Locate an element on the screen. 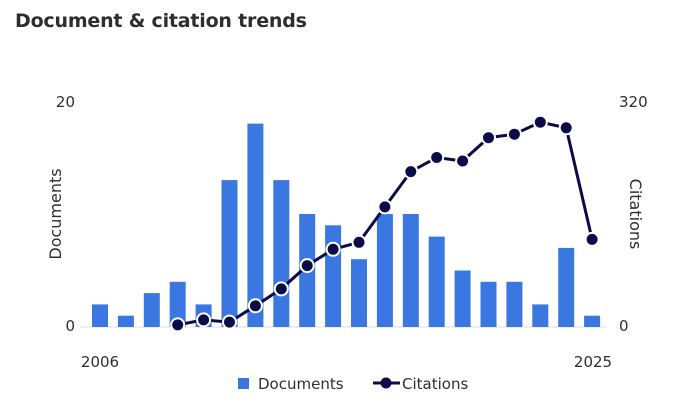 This screenshot has width=688, height=403. x-tick-start: 2006 is located at coordinates (100, 362).